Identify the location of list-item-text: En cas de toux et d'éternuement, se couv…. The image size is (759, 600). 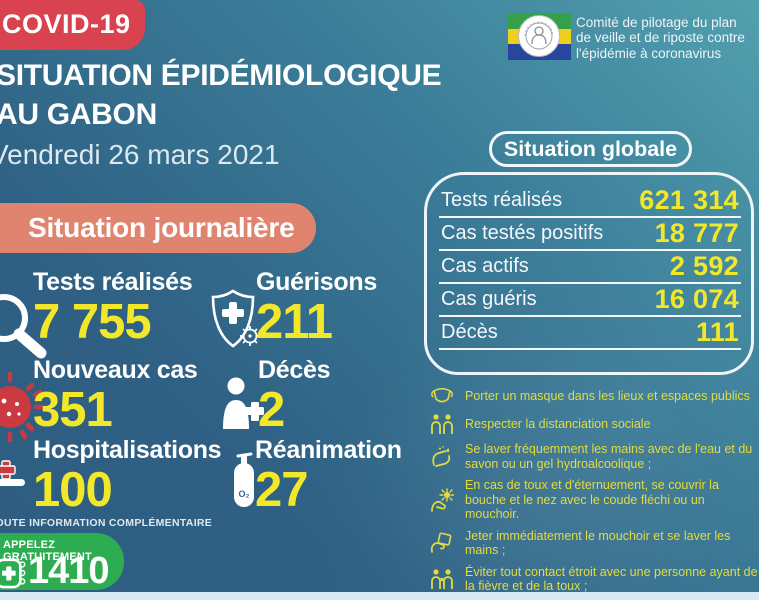
(592, 499).